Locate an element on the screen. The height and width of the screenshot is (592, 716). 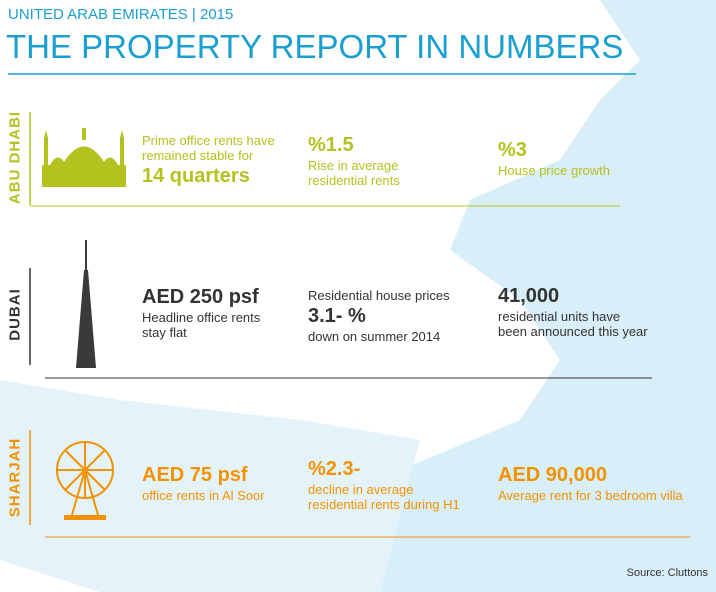
stat-value: 3.1- % is located at coordinates (337, 316).